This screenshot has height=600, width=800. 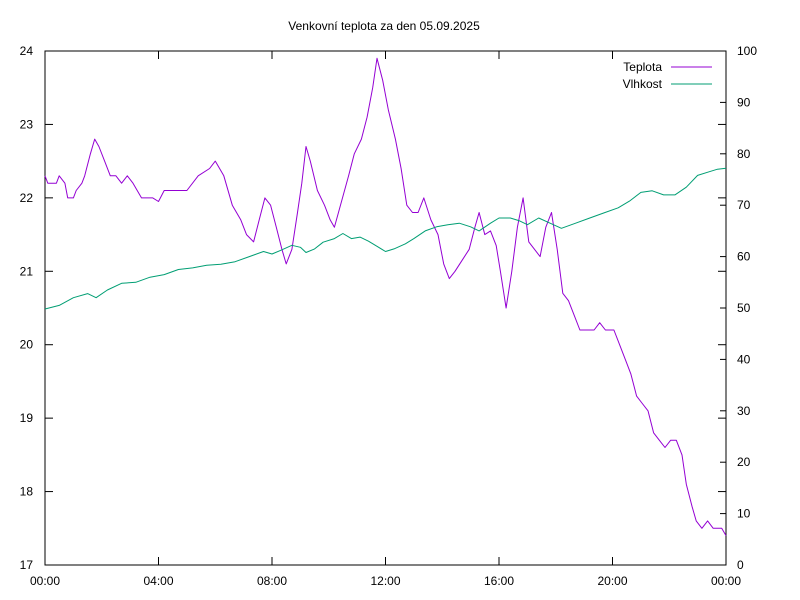 I want to click on right-tick-label: 70, so click(x=744, y=205).